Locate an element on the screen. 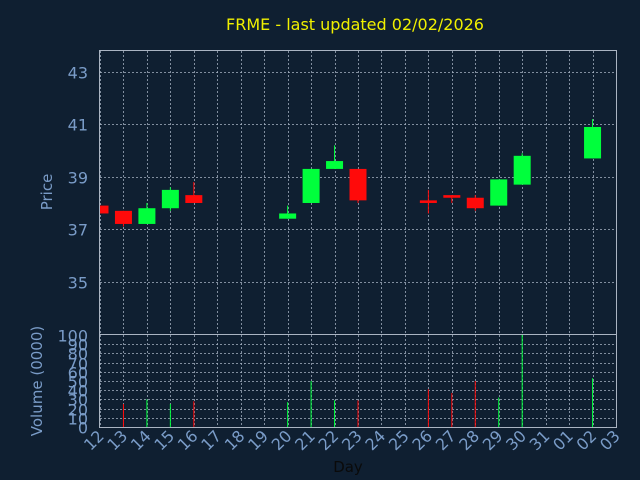 This screenshot has width=640, height=480. price-axis-label: Price is located at coordinates (47, 192).